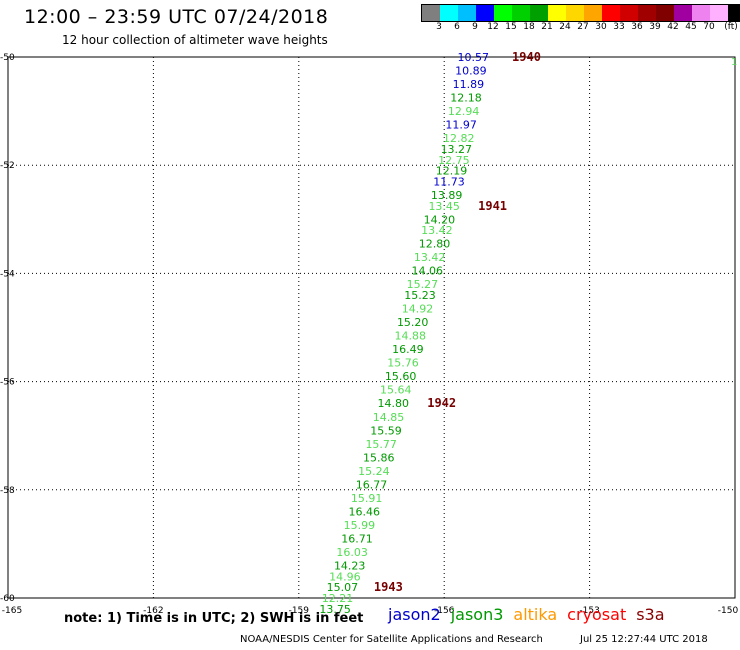  I want to click on time-label: 1941, so click(492, 206).